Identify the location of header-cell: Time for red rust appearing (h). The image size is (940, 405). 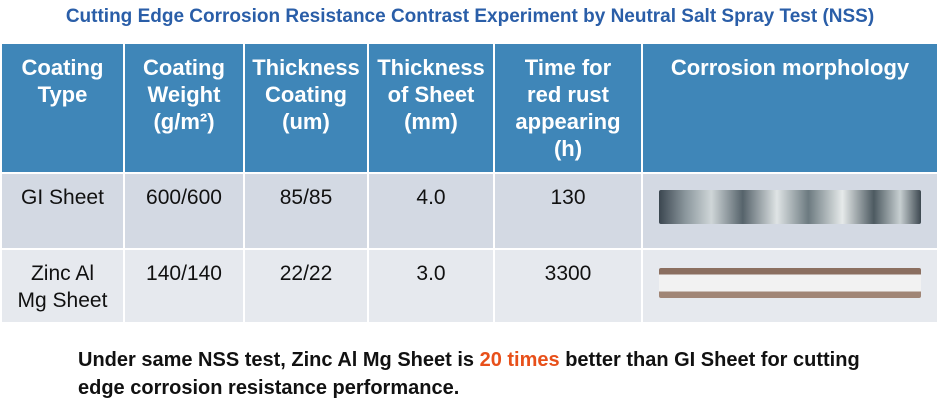
(568, 108).